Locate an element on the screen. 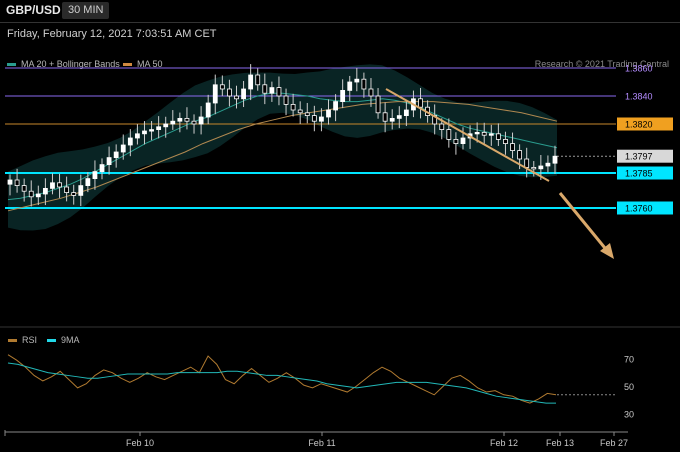 The height and width of the screenshot is (452, 680). rsi-line is located at coordinates (282, 379).